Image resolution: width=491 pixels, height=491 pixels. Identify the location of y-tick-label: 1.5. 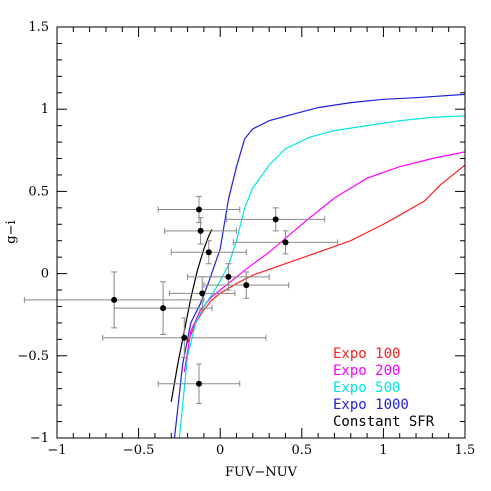
(38, 27).